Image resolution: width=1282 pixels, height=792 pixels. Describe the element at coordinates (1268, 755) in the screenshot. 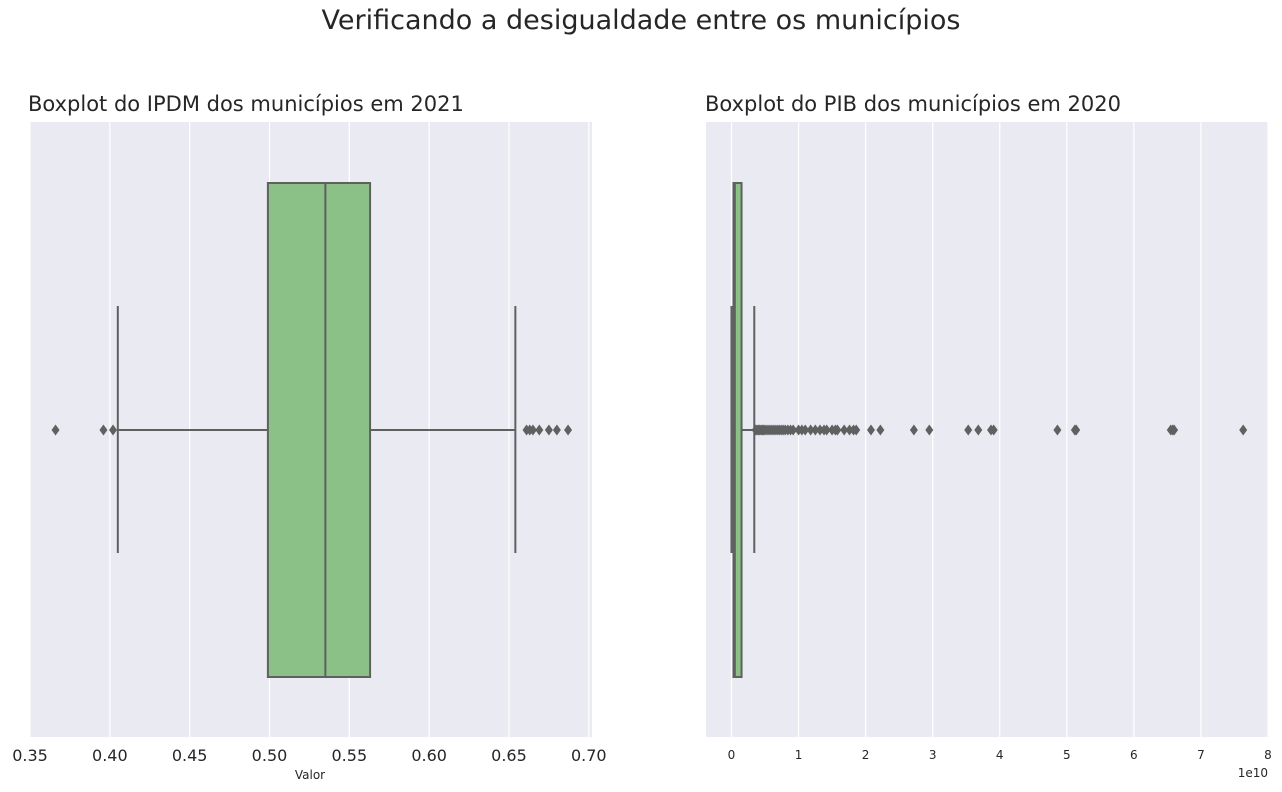

I see `pib-x-tick-label: 8` at that location.